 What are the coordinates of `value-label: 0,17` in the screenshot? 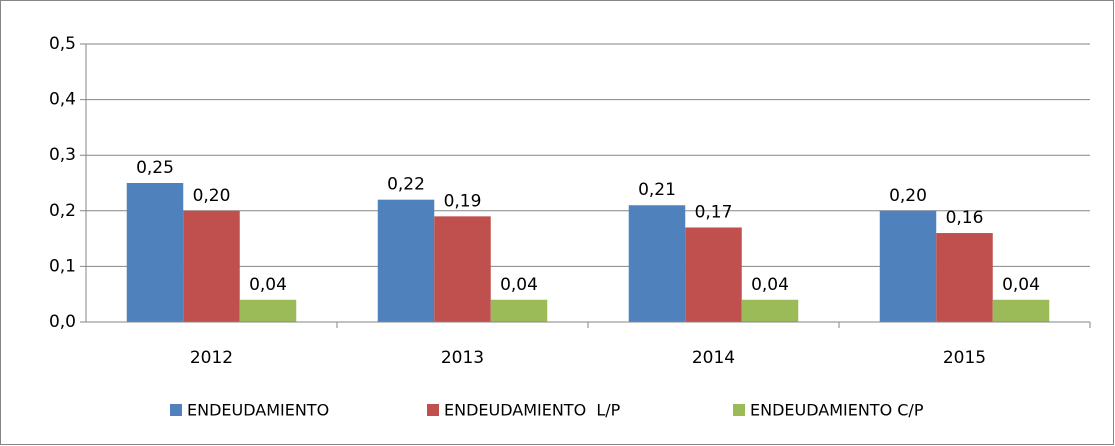 It's located at (714, 212).